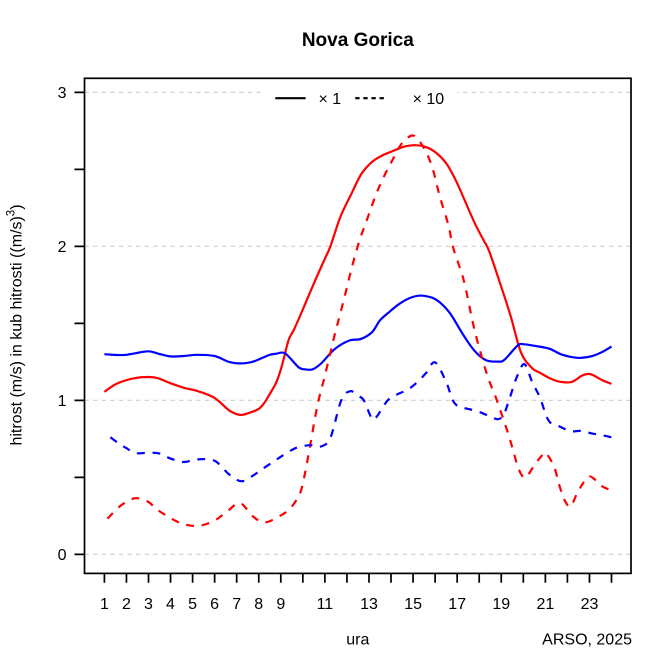 This screenshot has height=671, width=672. What do you see at coordinates (325, 604) in the screenshot?
I see `svg-text: 11` at bounding box center [325, 604].